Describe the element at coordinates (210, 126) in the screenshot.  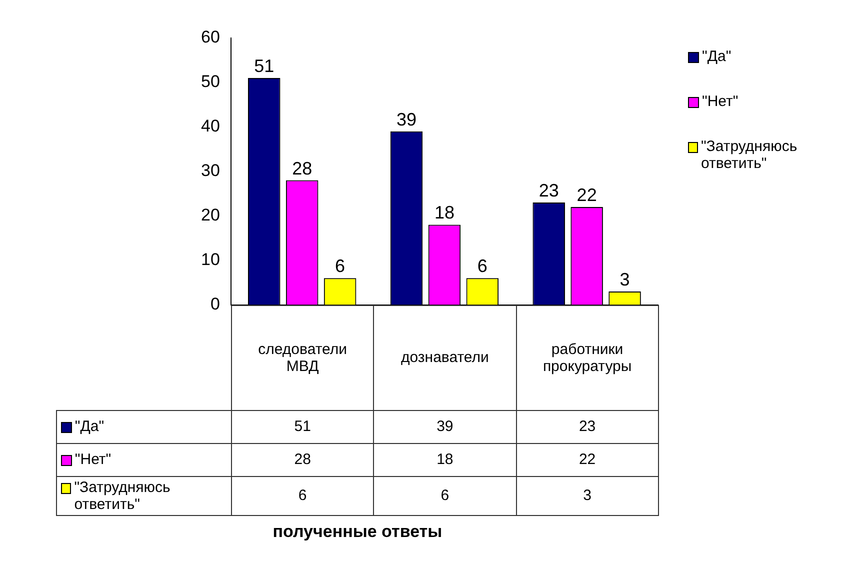
I see `y-tick-label: 40` at that location.